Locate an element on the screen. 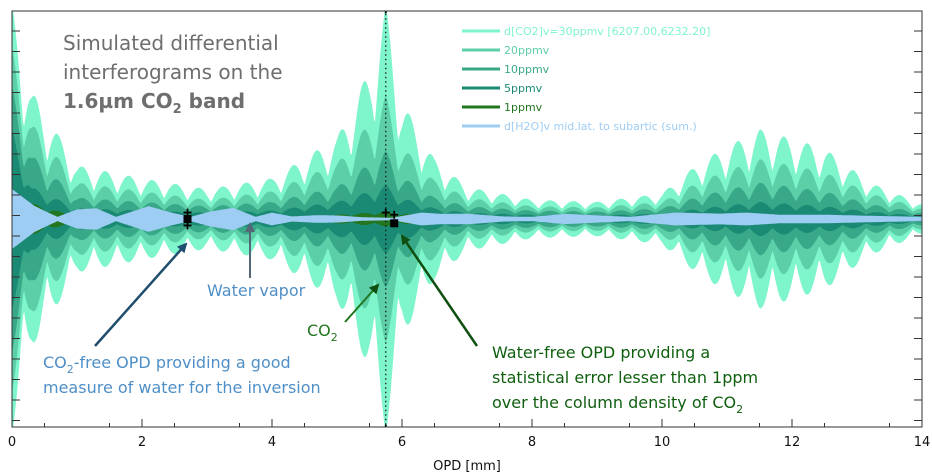  water-free-annotation-line1: Water-free OPD providing a is located at coordinates (601, 352).